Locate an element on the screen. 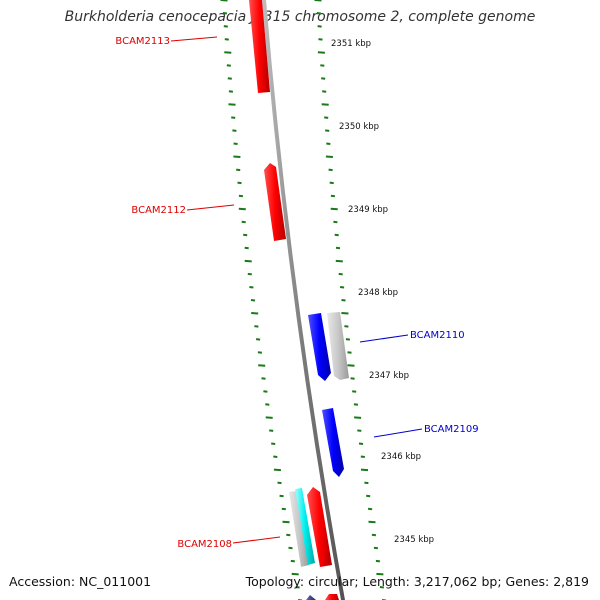 This screenshot has width=600, height=600. outer-ticks is located at coordinates (261, 300).